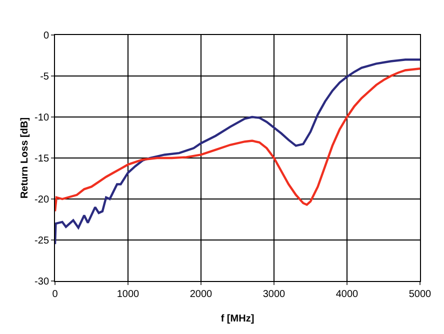 The width and height of the screenshot is (444, 334). Describe the element at coordinates (420, 294) in the screenshot. I see `x-tick-label: 5000` at that location.